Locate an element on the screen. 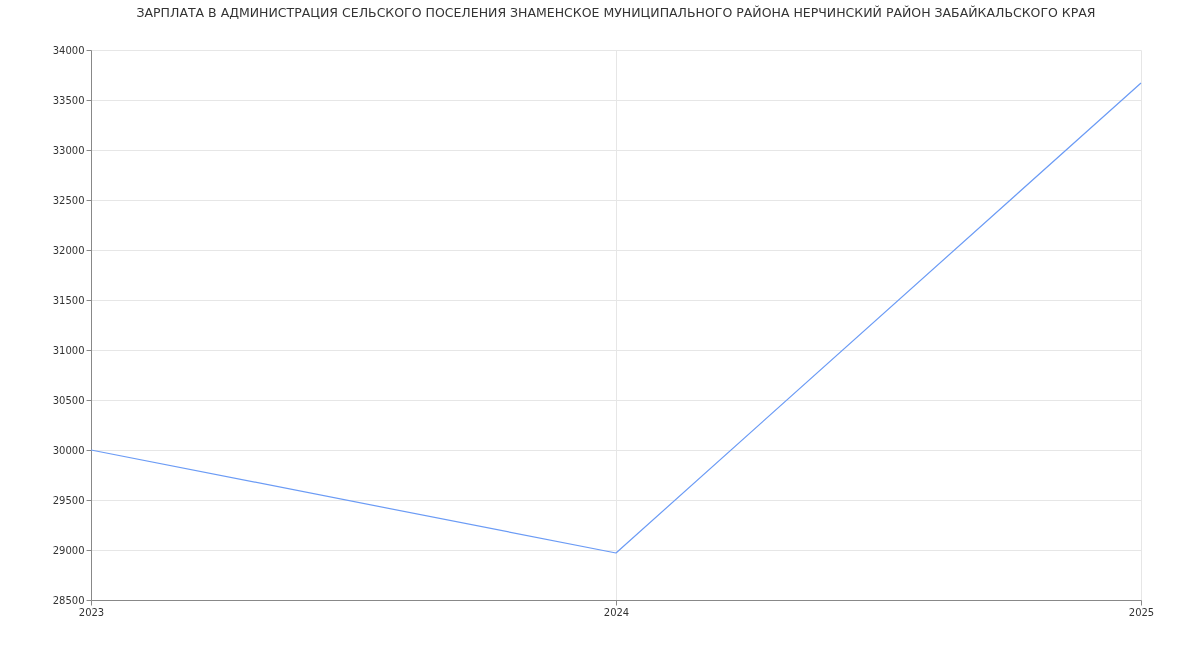  x-tick-label: 2024 is located at coordinates (616, 612).